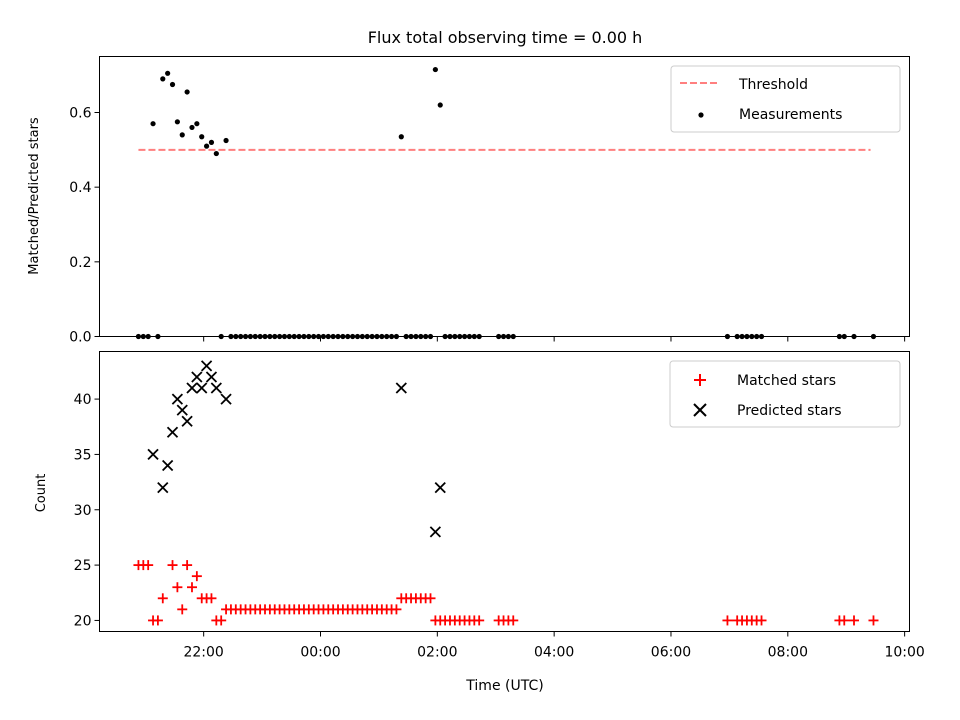  Describe the element at coordinates (83, 511) in the screenshot. I see `y-tick-label: 30` at that location.